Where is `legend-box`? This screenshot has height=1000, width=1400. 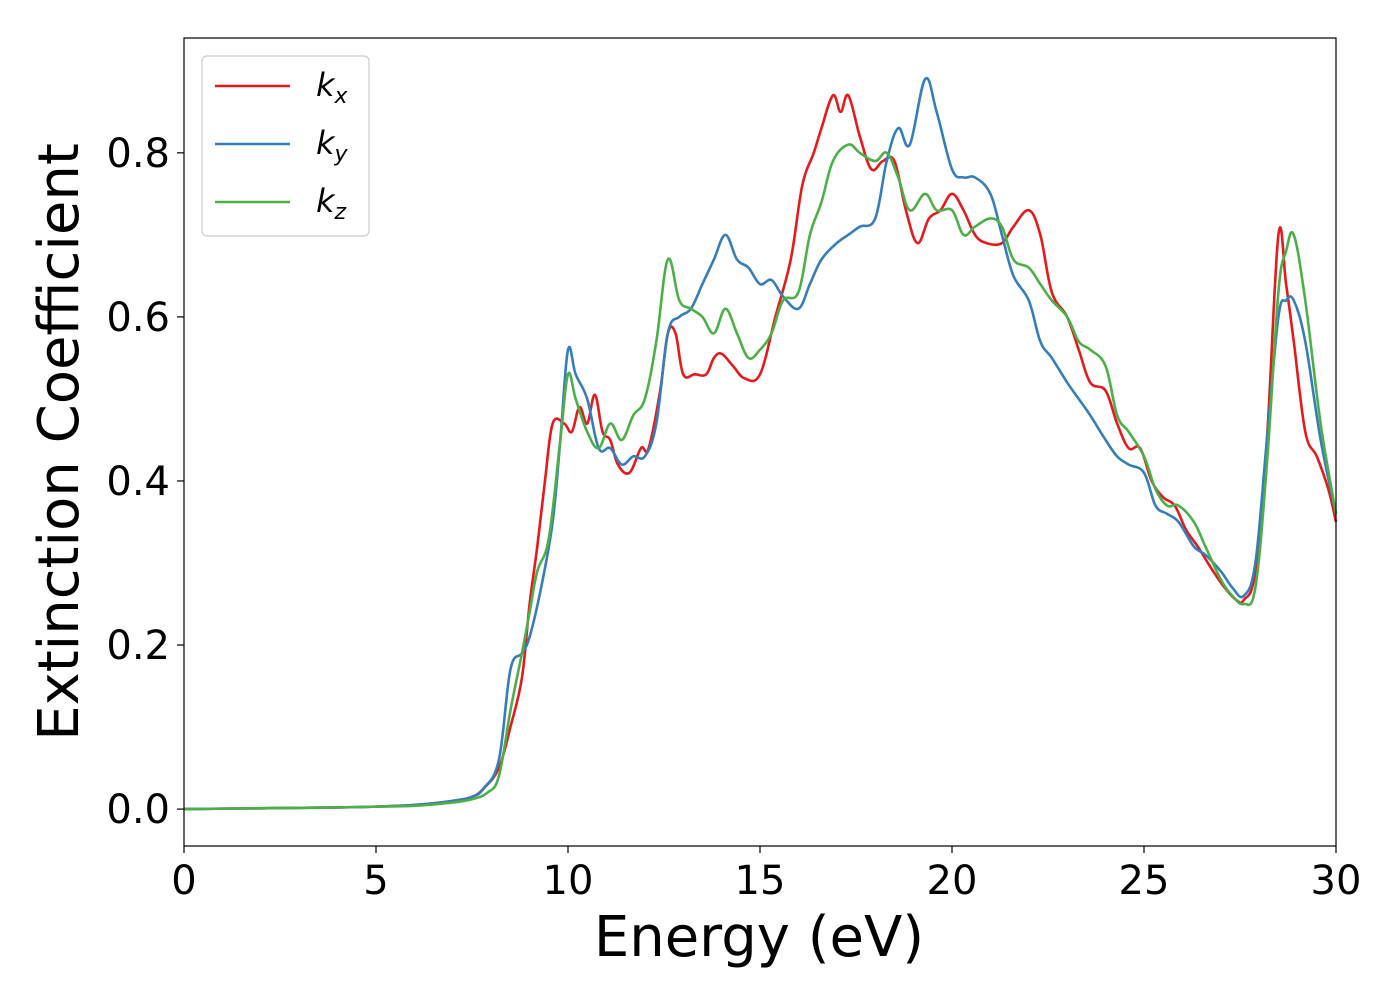
legend-box is located at coordinates (285, 146).